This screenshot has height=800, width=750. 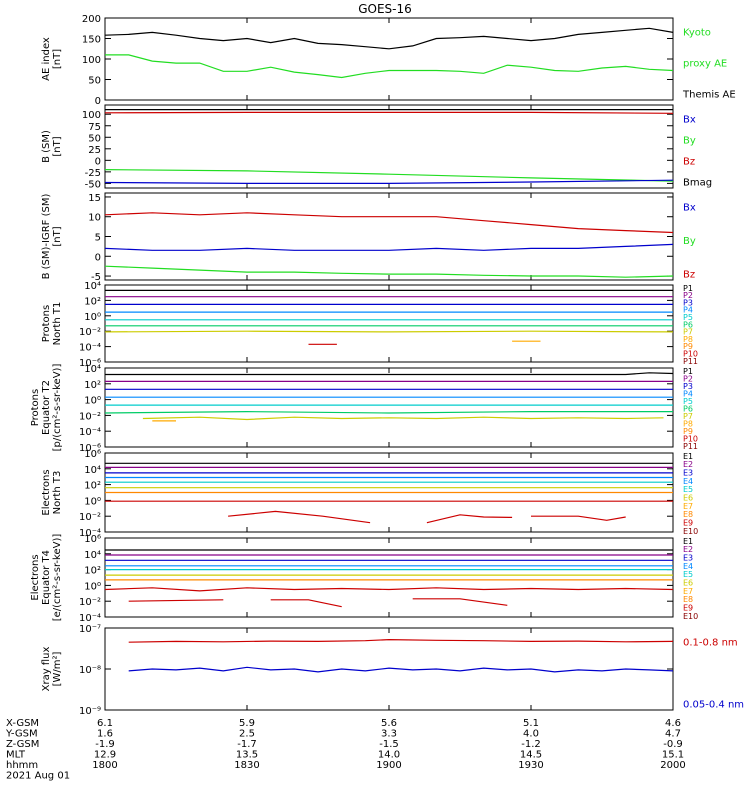 What do you see at coordinates (690, 438) in the screenshot?
I see `legend-entry: P10` at bounding box center [690, 438].